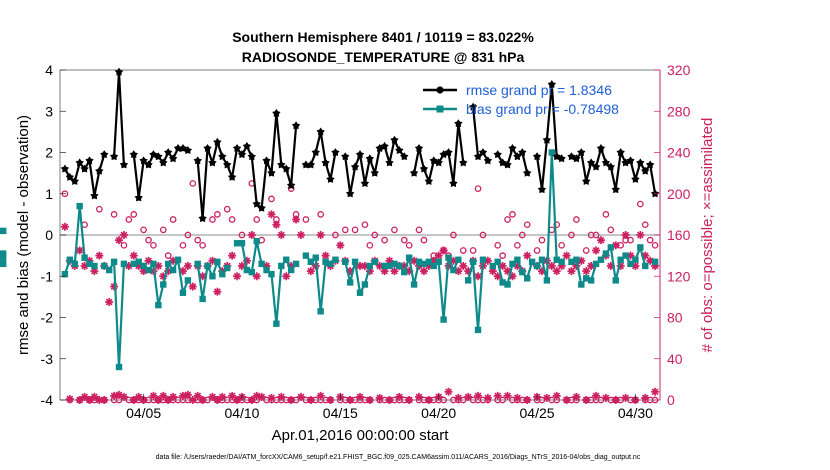 This screenshot has height=470, width=830. Describe the element at coordinates (675, 359) in the screenshot. I see `y2-tick-label: 40` at that location.